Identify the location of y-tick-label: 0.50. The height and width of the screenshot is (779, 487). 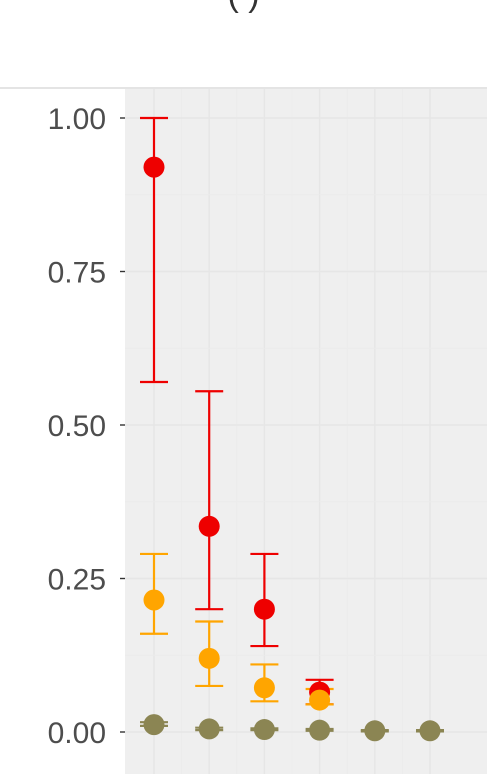
(77, 426).